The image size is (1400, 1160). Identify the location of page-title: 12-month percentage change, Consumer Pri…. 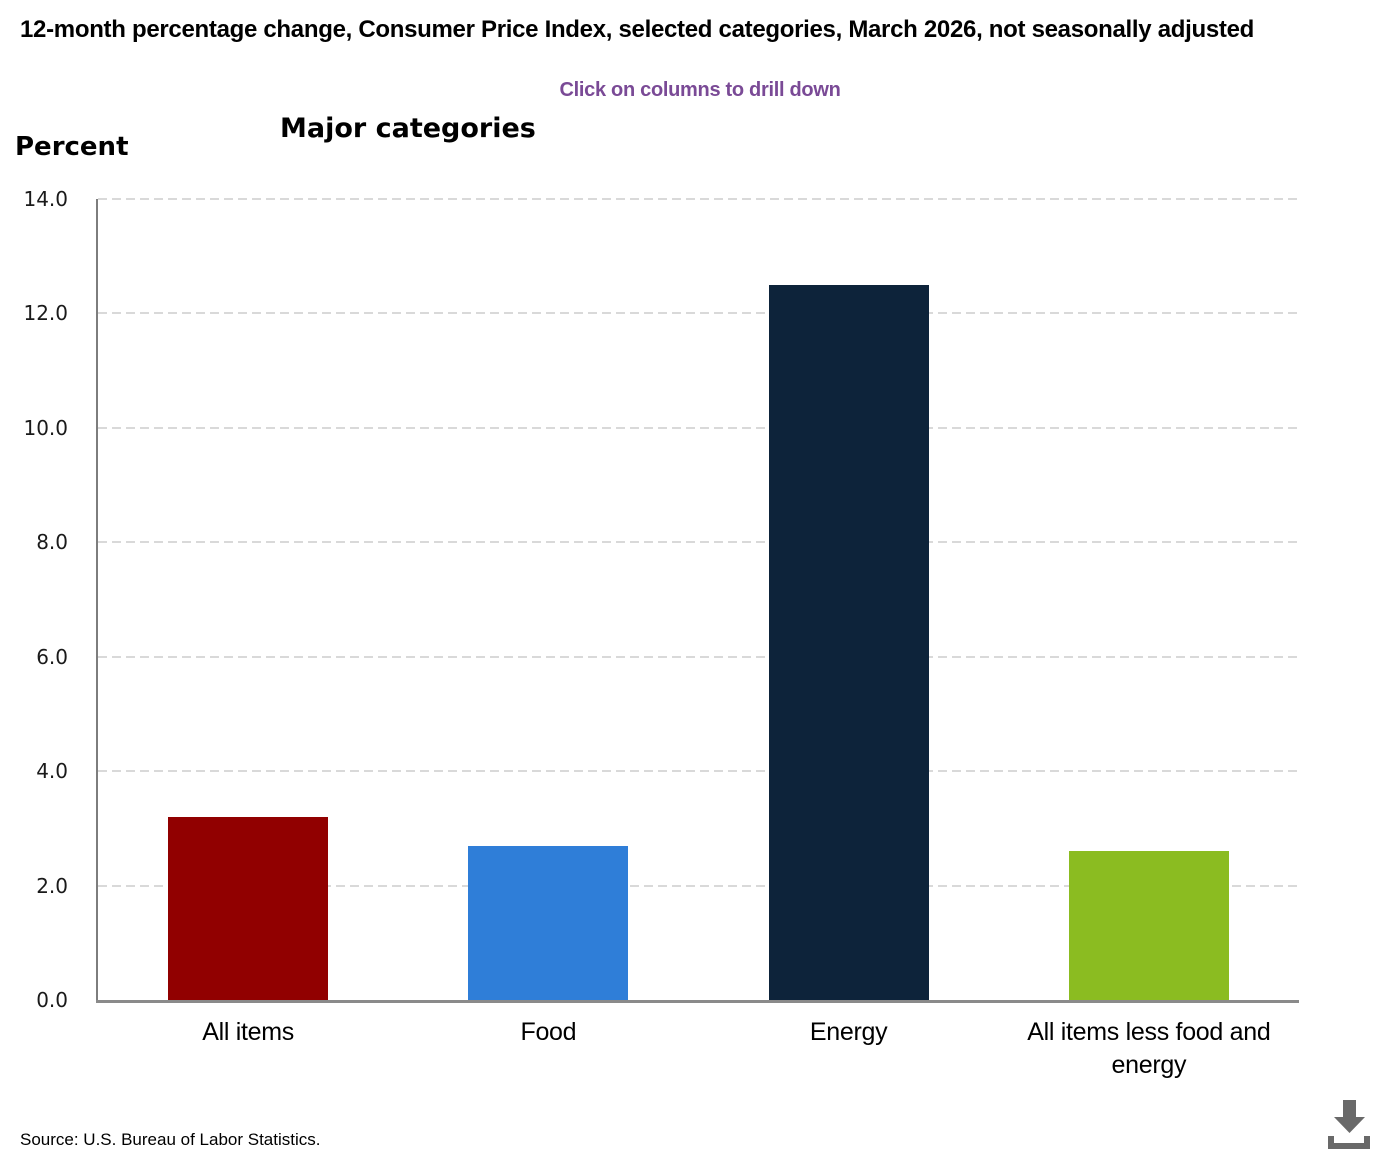
(637, 29).